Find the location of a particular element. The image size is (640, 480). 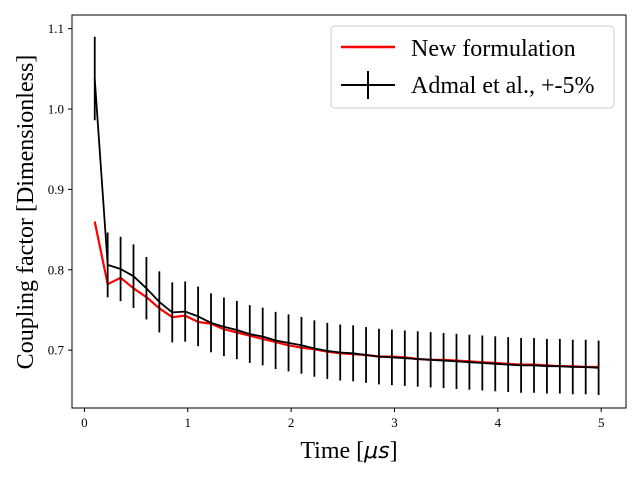

y-tick-label: 1.0 is located at coordinates (56, 109).